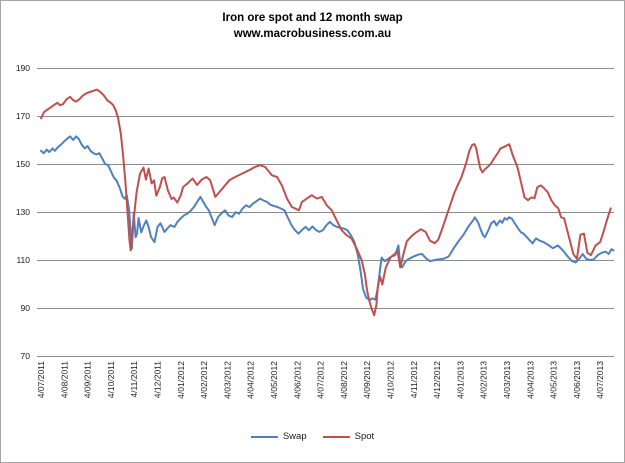 The image size is (625, 463). I want to click on x-axis-label-12: 4/07/2012, so click(321, 380).